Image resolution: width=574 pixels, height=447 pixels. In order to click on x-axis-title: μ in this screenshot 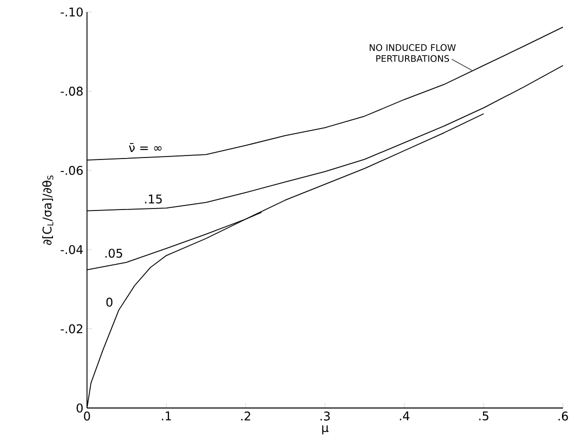, I will do `click(325, 429)`.